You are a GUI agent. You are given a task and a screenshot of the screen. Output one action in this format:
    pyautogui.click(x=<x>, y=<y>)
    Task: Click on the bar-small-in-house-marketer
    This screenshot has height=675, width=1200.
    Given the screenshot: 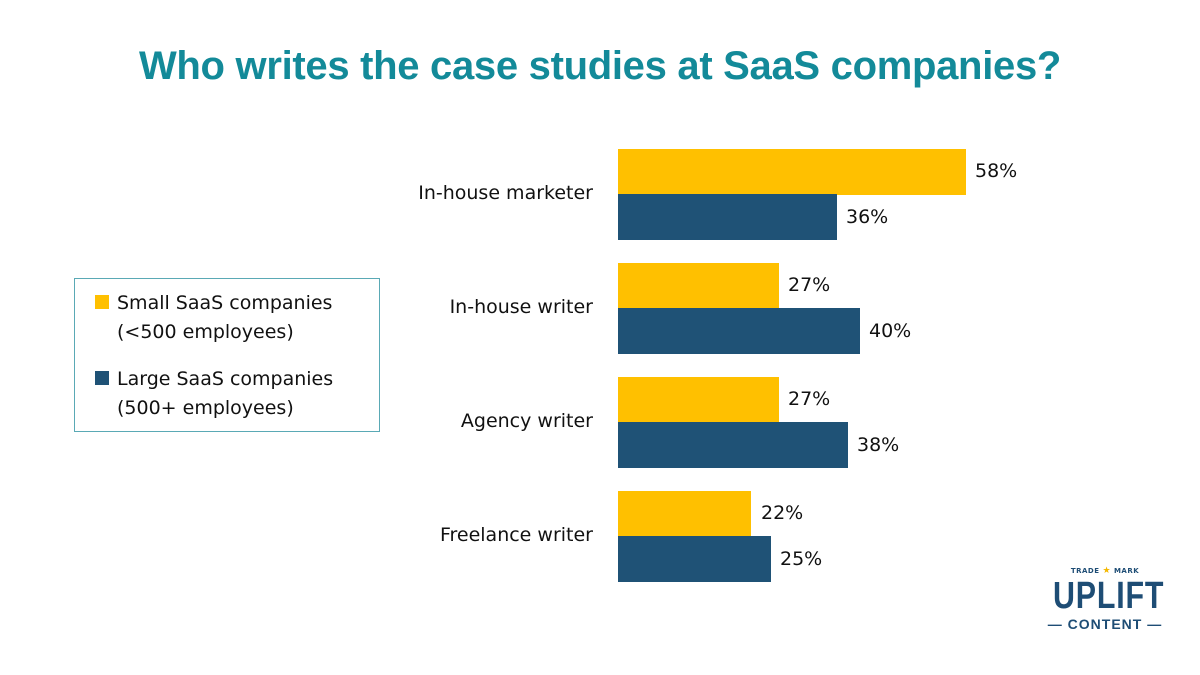 What is the action you would take?
    pyautogui.click(x=792, y=172)
    